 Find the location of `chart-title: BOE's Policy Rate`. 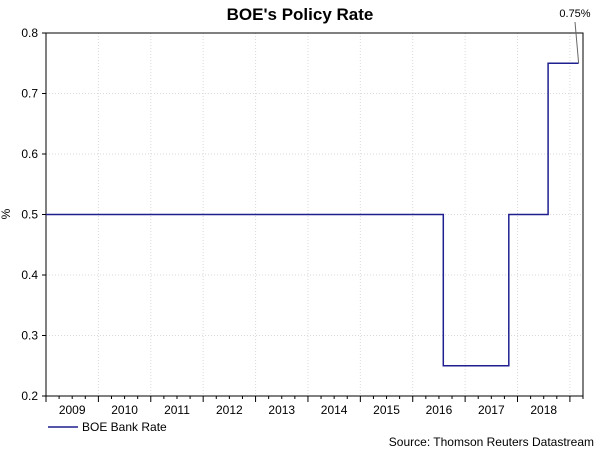

chart-title: BOE's Policy Rate is located at coordinates (300, 14).